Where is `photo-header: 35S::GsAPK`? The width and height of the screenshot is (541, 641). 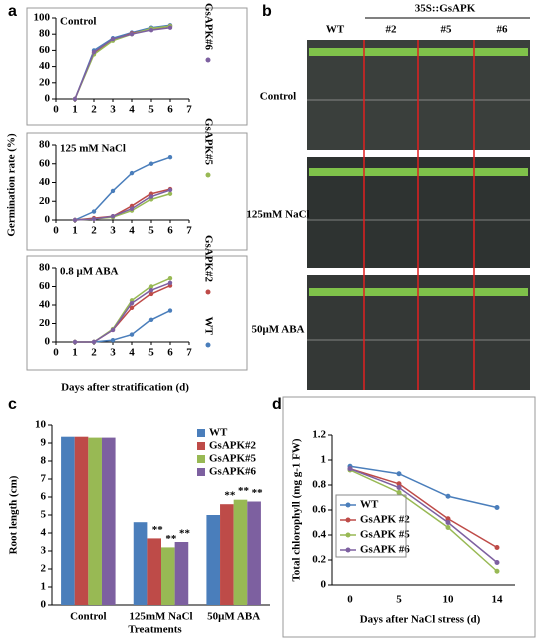 photo-header: 35S::GsAPK is located at coordinates (445, 9).